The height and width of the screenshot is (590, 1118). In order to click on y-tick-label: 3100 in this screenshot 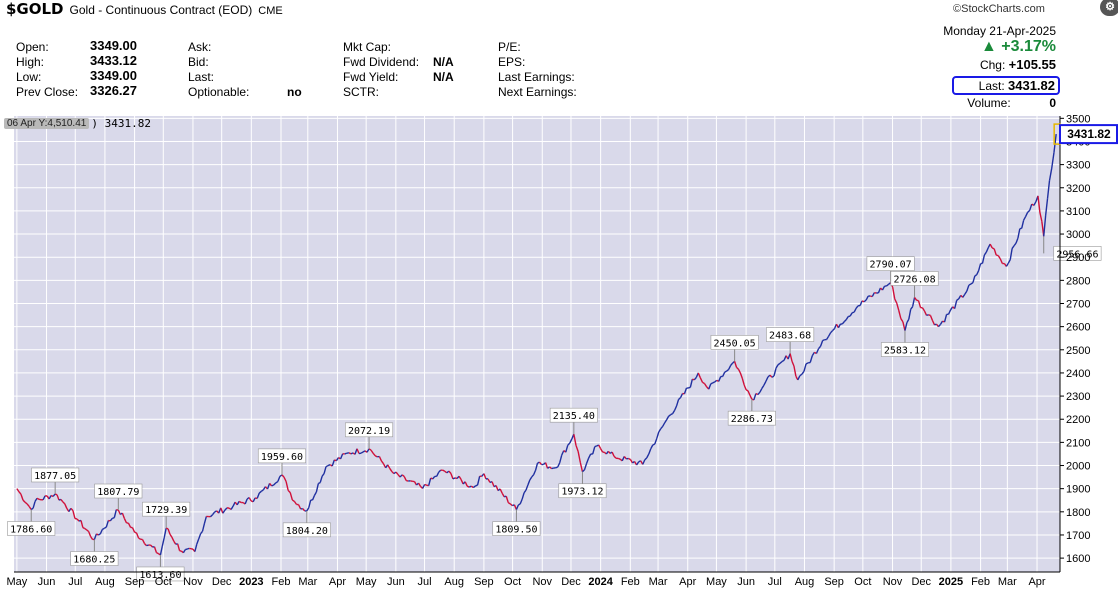, I will do `click(1078, 212)`.